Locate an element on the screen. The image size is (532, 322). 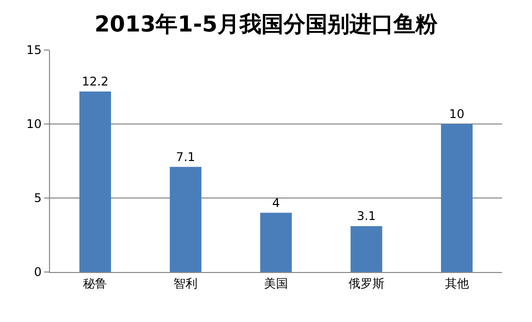
x-tick-label: 美国 is located at coordinates (276, 283).